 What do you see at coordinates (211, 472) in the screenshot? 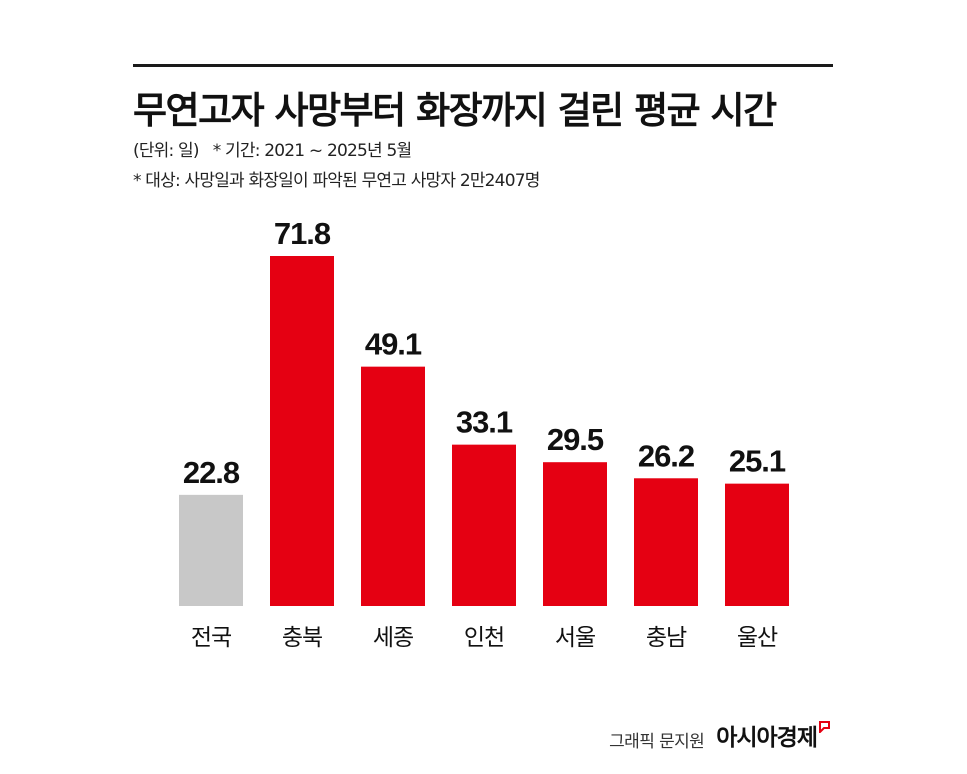
I see `value-label: 22.8` at bounding box center [211, 472].